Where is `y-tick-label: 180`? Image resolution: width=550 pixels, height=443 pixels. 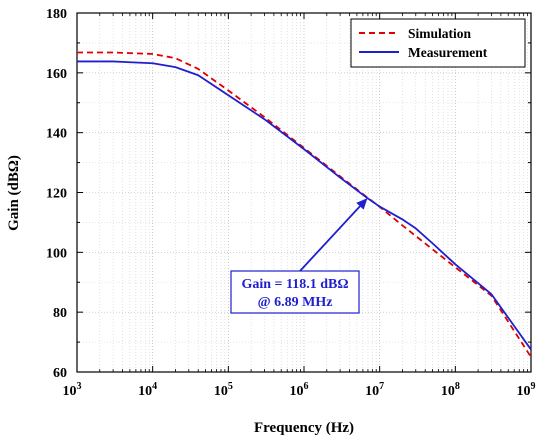
y-tick-label: 180 is located at coordinates (56, 14).